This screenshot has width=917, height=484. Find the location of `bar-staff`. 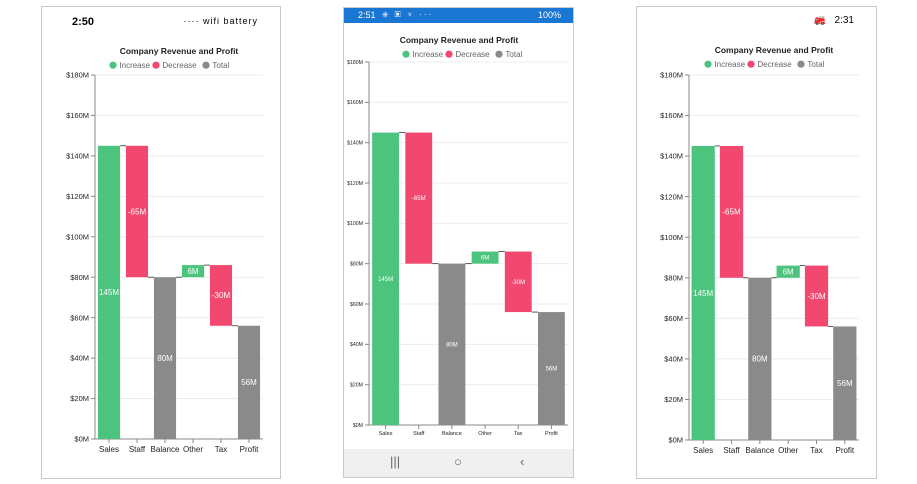

bar-staff is located at coordinates (731, 211).